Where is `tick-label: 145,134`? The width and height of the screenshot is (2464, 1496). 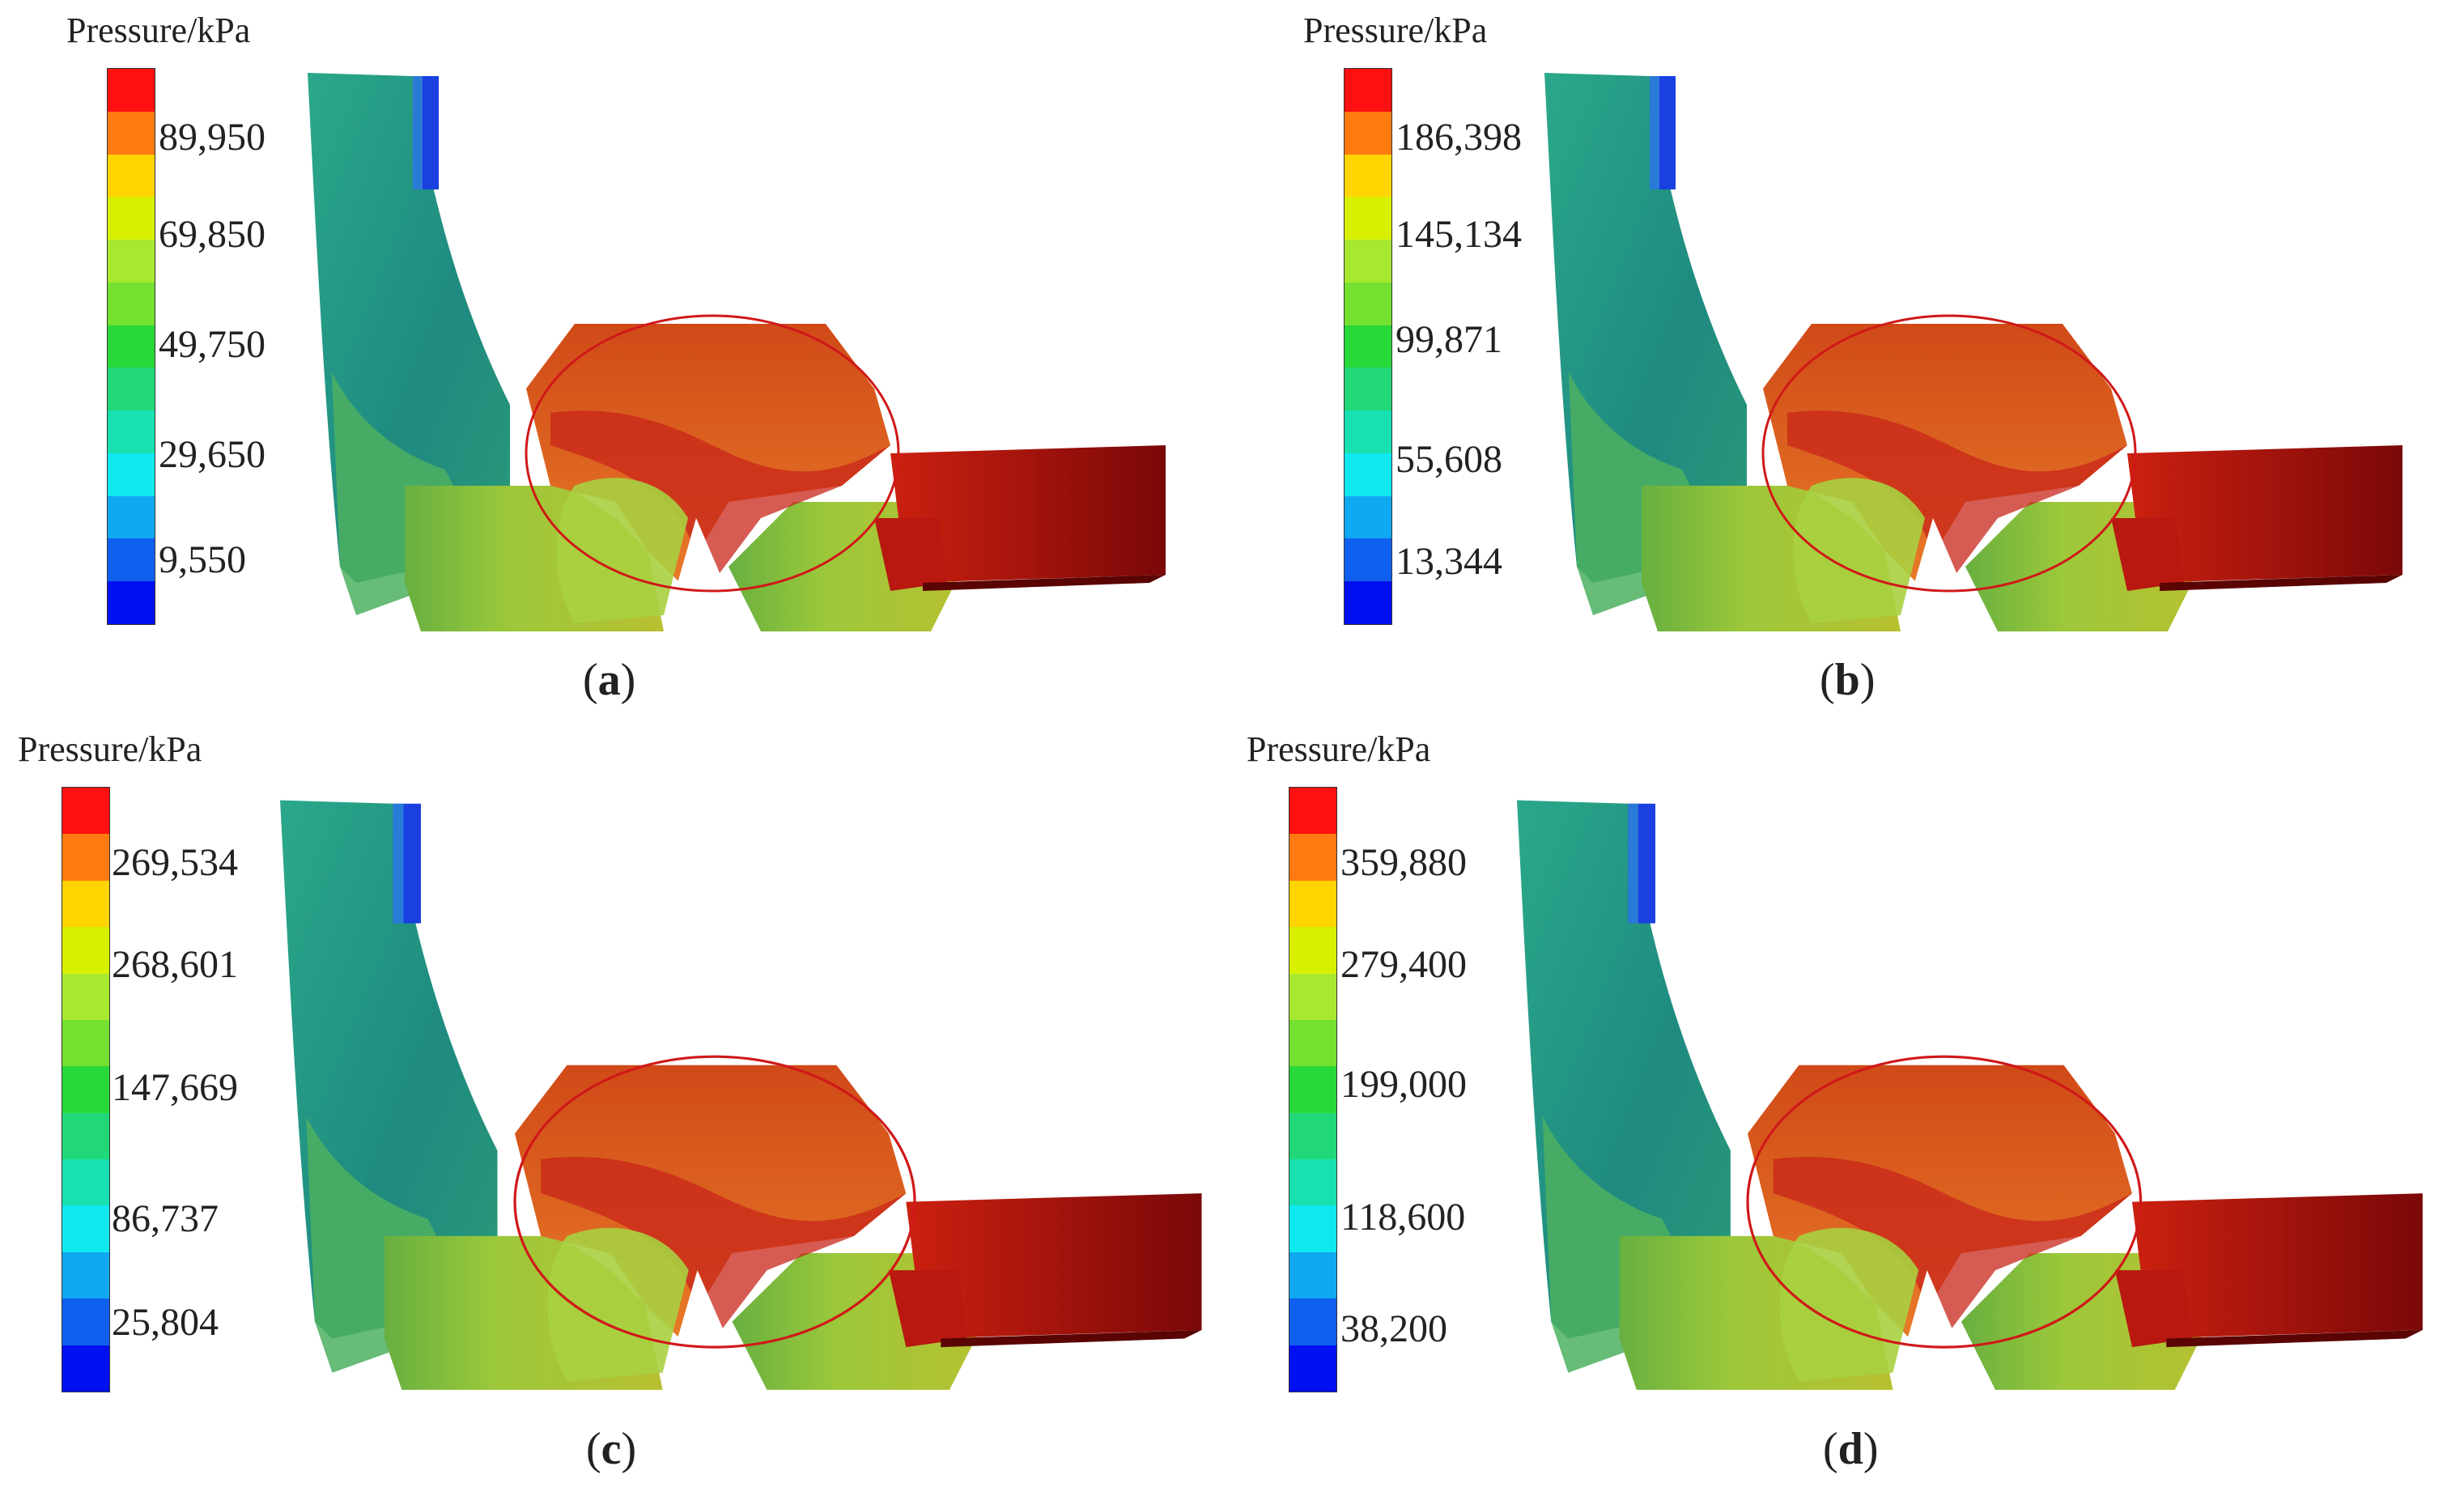
tick-label: 145,134 is located at coordinates (1459, 234).